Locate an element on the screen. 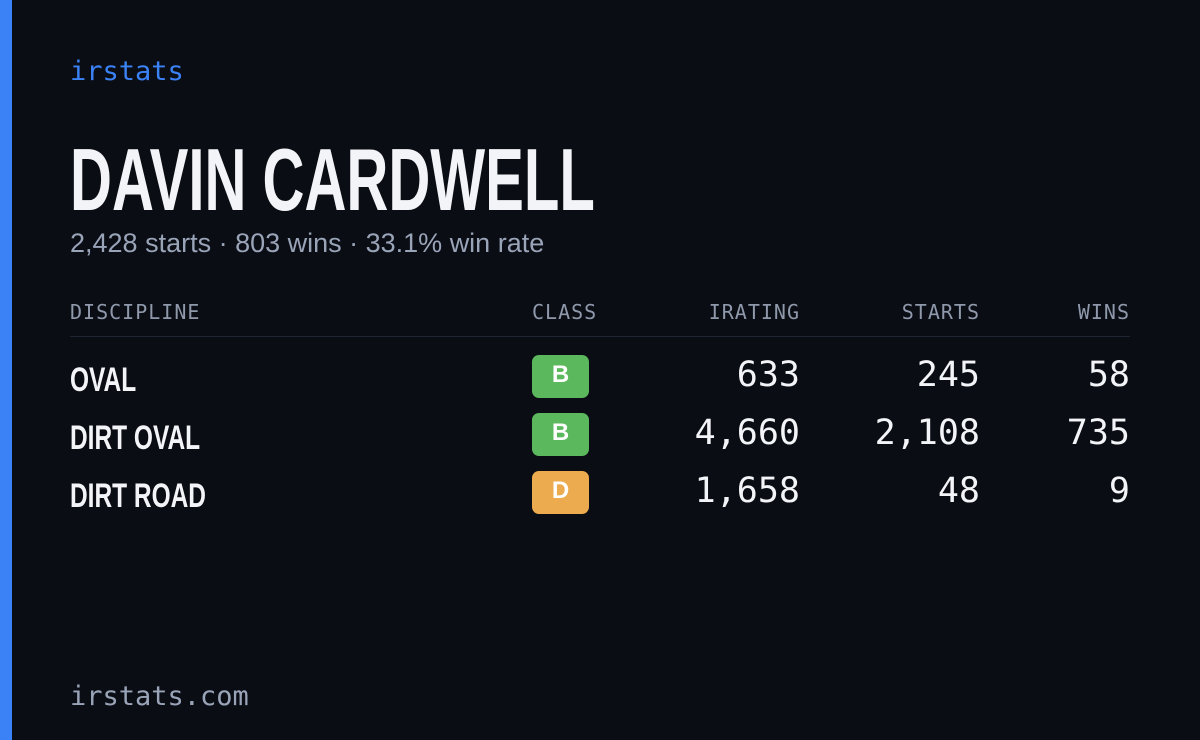 The width and height of the screenshot is (1200, 740). irating-value: 633 is located at coordinates (768, 375).